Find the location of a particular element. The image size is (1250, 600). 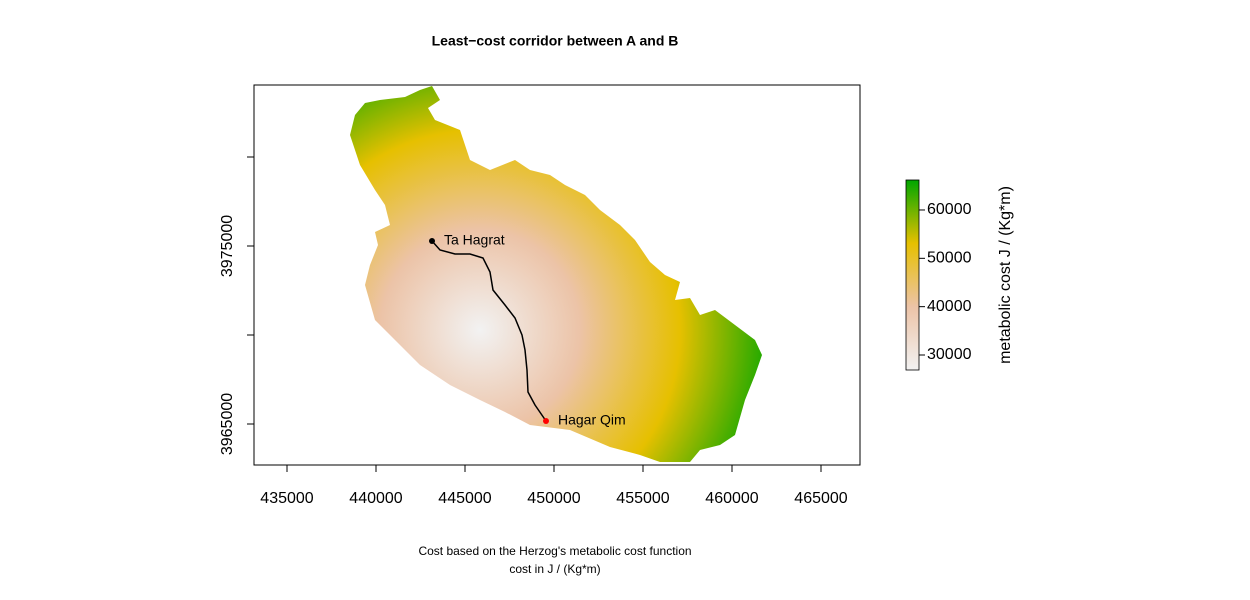

x-tick-label: 445000 is located at coordinates (464, 498).